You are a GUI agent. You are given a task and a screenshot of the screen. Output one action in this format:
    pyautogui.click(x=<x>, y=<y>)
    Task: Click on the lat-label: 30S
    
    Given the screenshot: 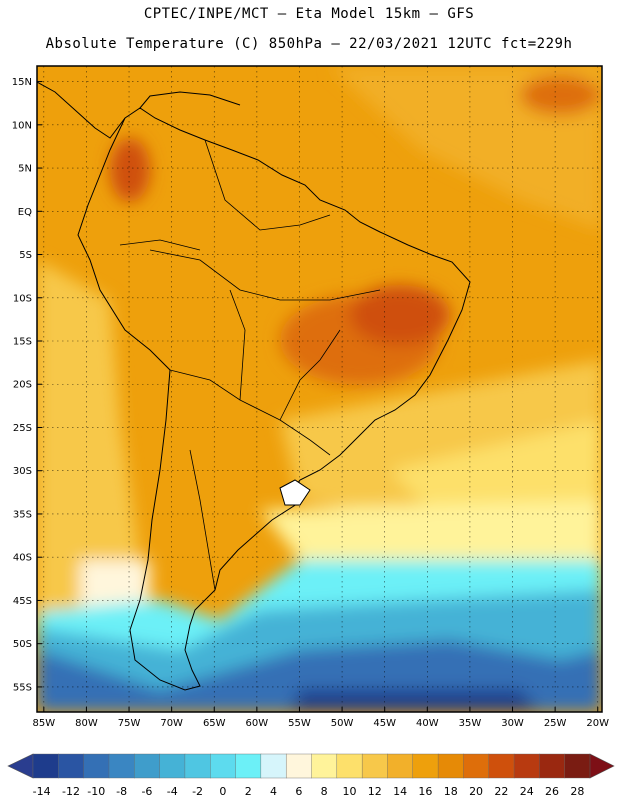 What is the action you would take?
    pyautogui.click(x=22, y=471)
    